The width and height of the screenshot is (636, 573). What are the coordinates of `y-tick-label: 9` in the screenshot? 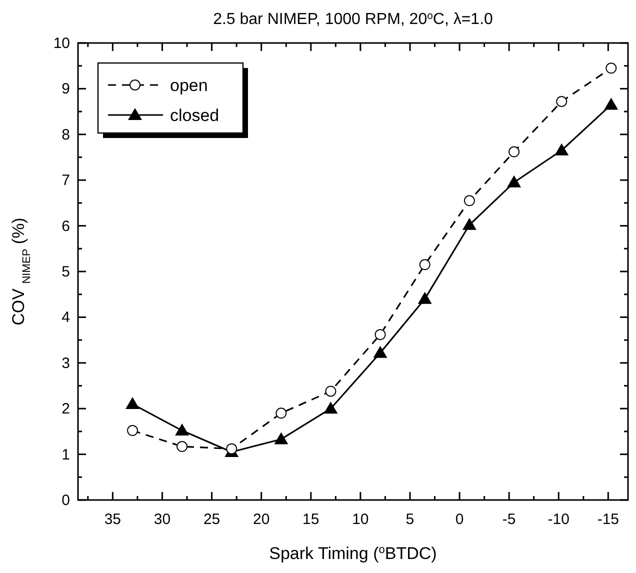 It's located at (66, 89).